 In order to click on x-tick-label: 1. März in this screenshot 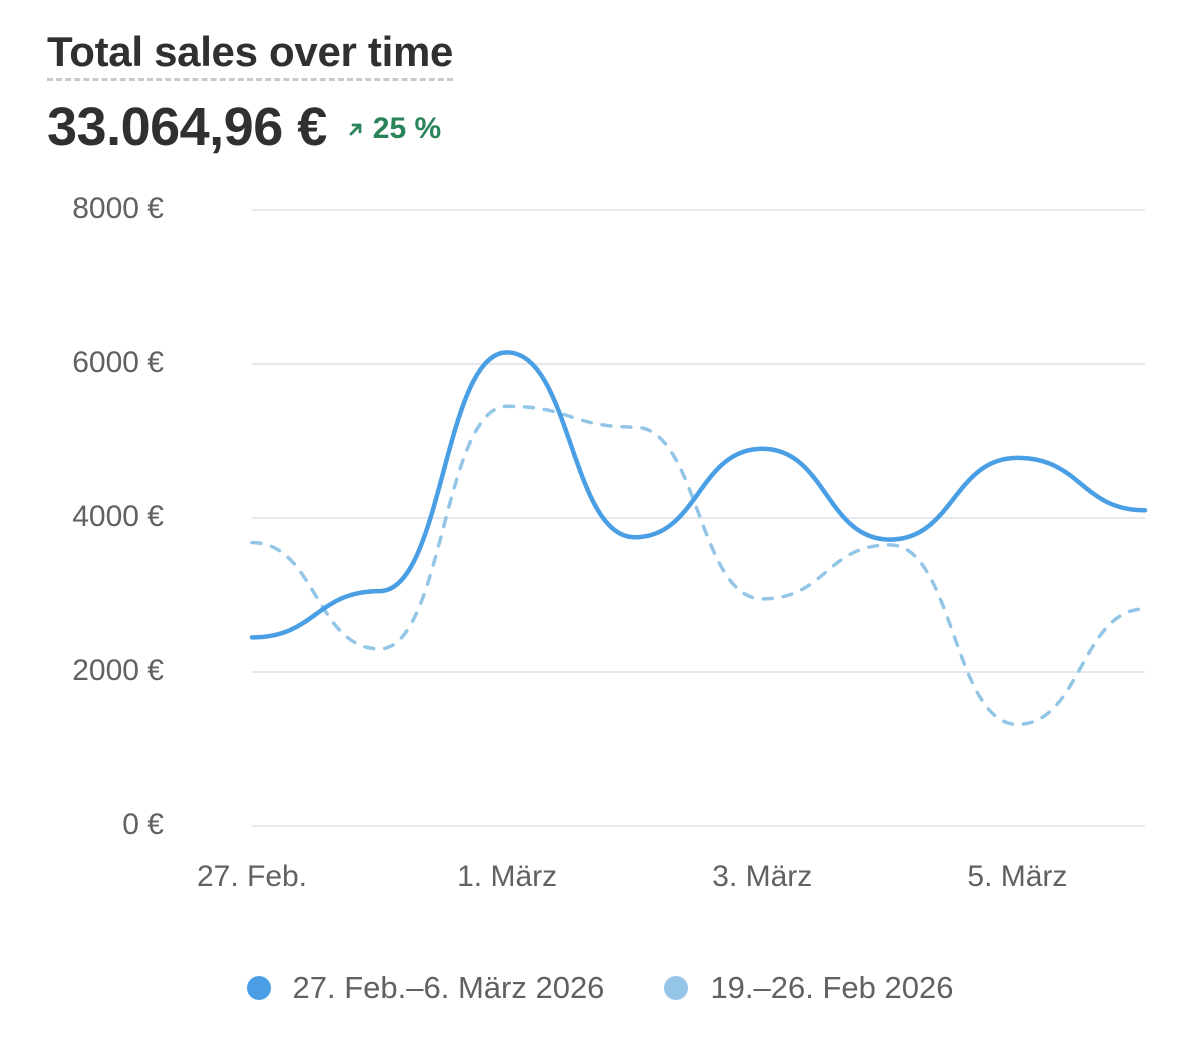, I will do `click(507, 876)`.